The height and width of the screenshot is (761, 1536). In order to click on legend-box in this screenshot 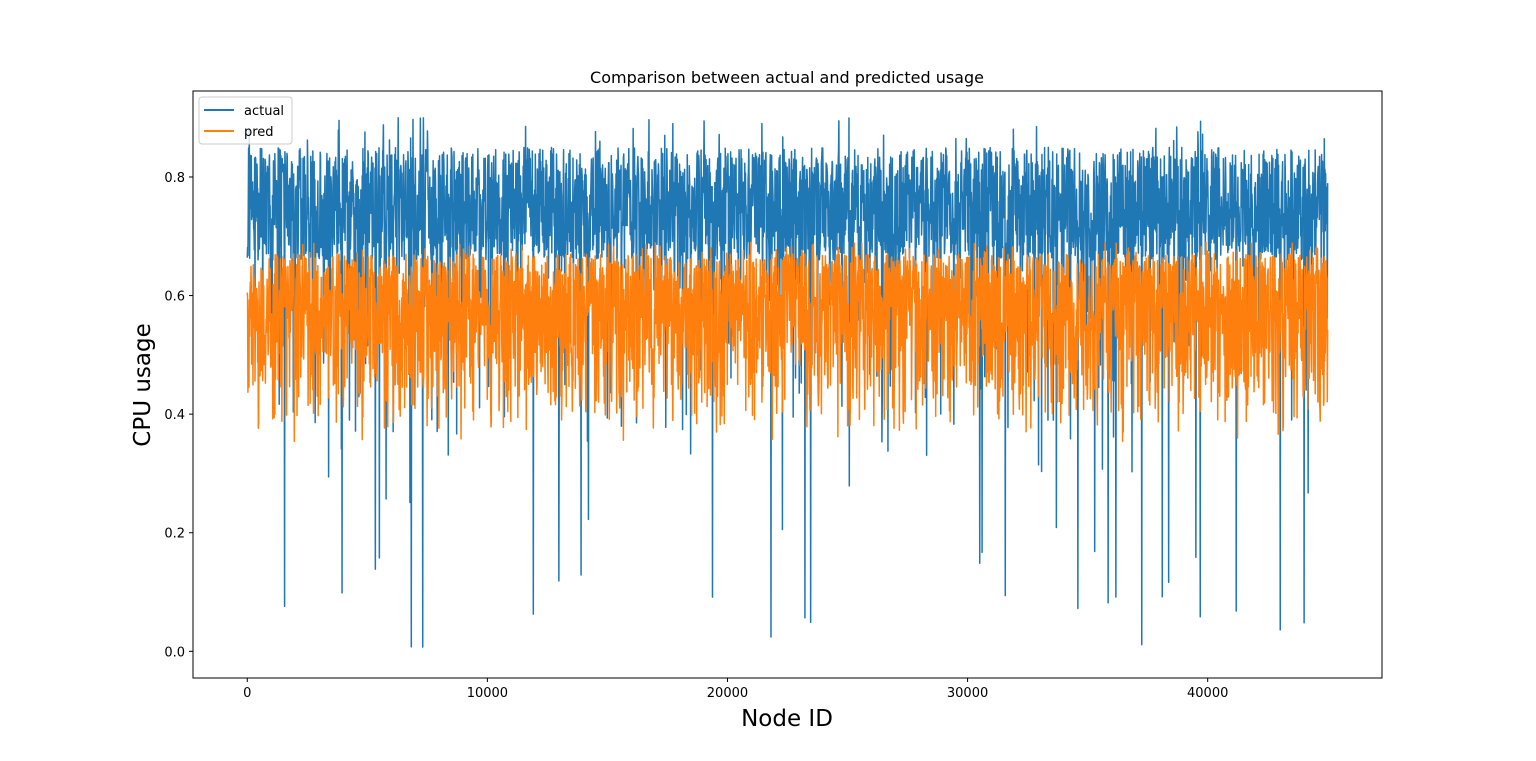, I will do `click(245, 120)`.